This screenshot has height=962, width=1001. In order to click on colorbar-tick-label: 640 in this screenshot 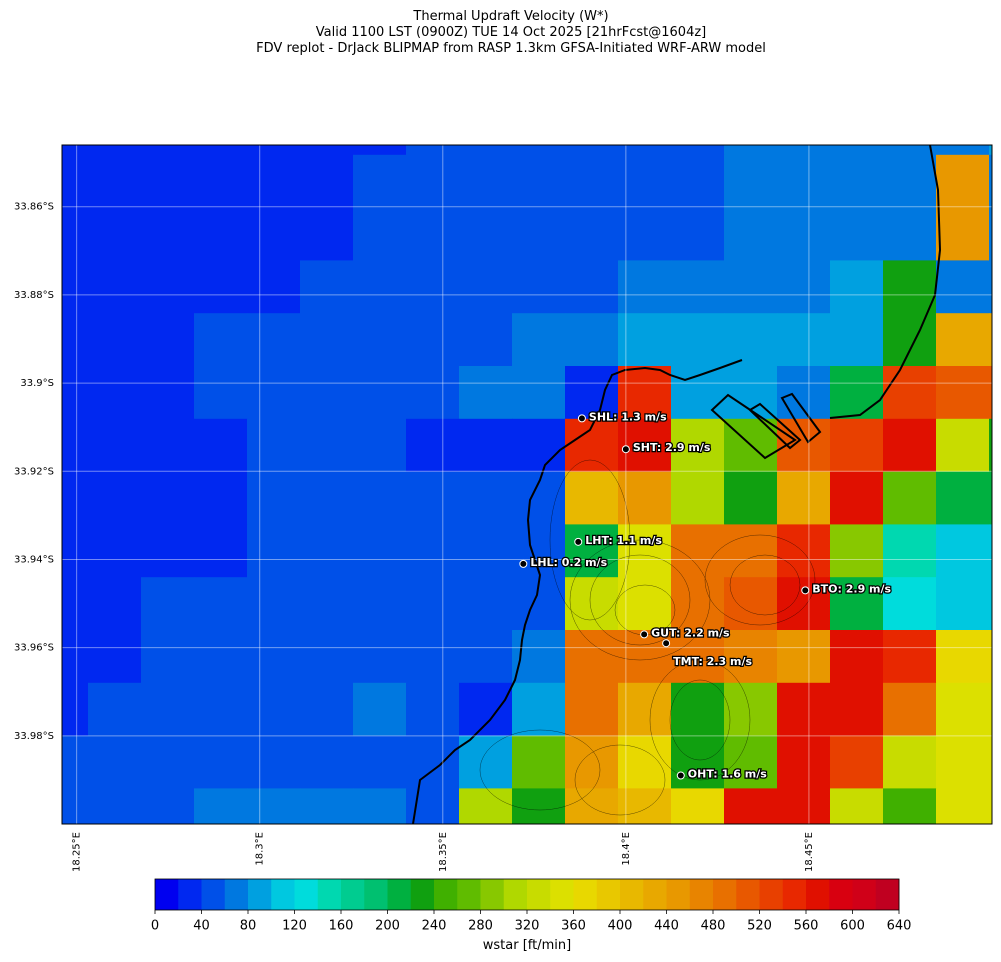, I will do `click(899, 926)`.